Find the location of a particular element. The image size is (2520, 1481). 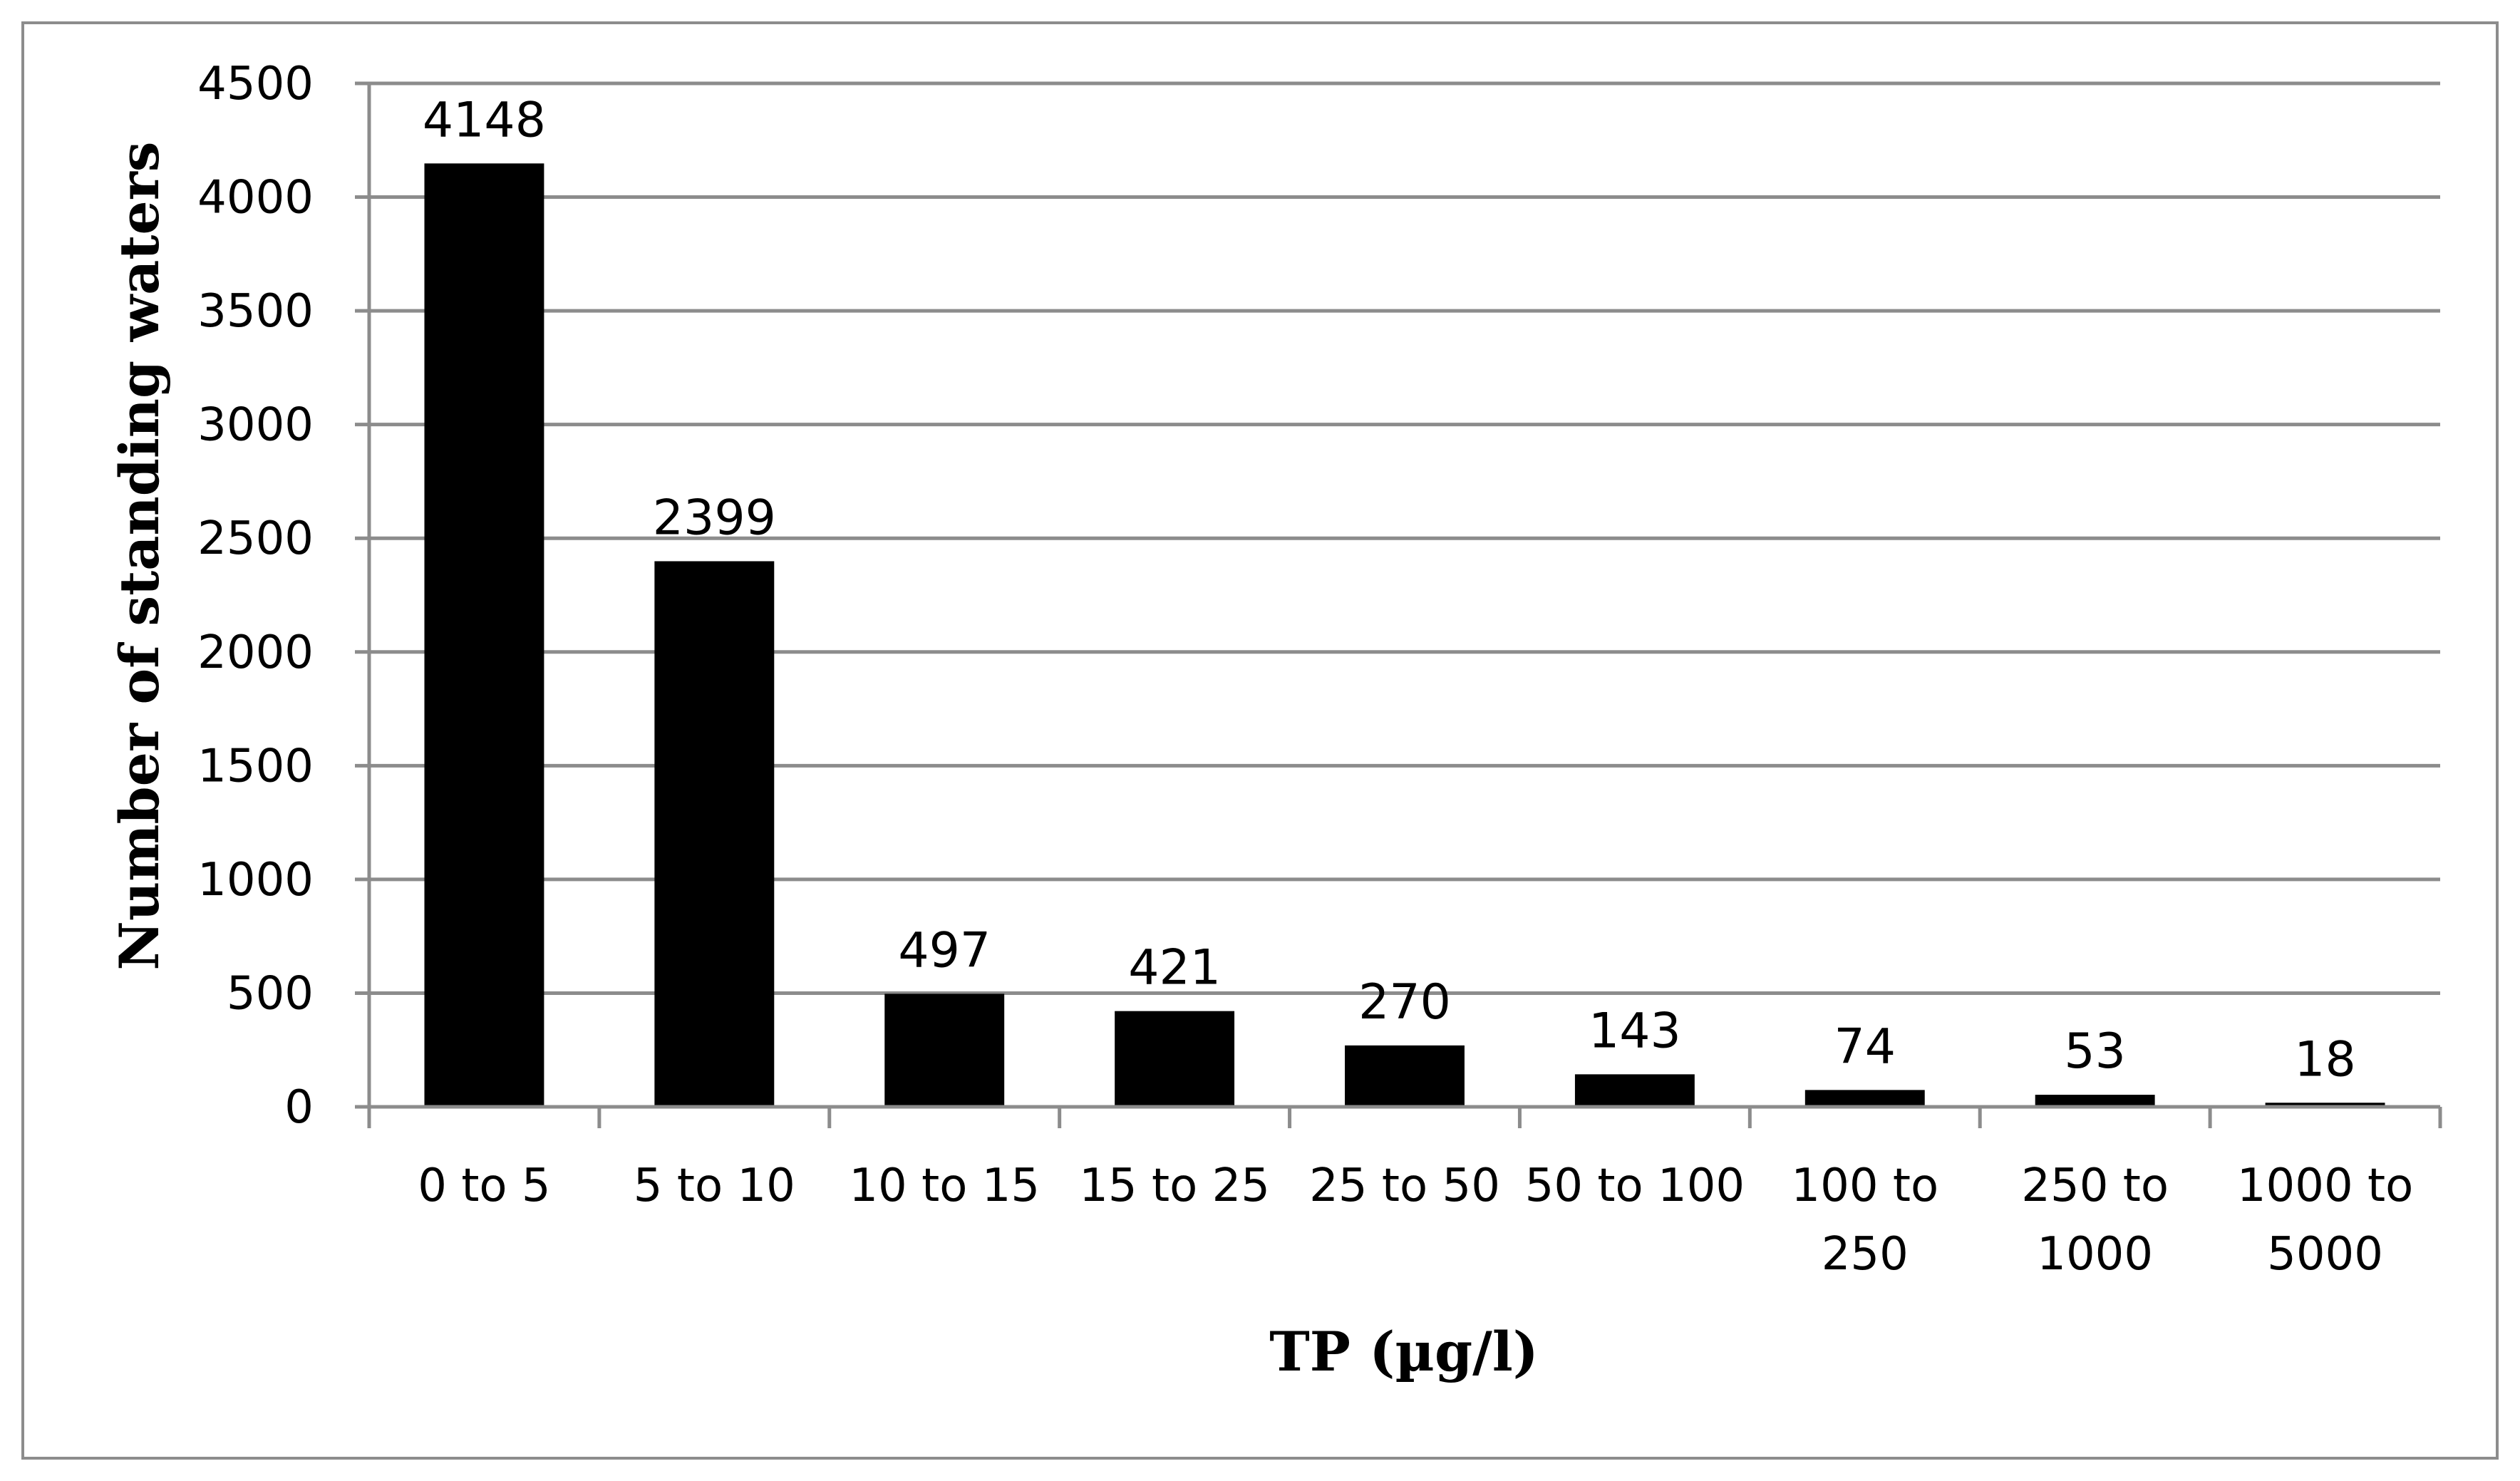

data-label: 143 is located at coordinates (1635, 1031).